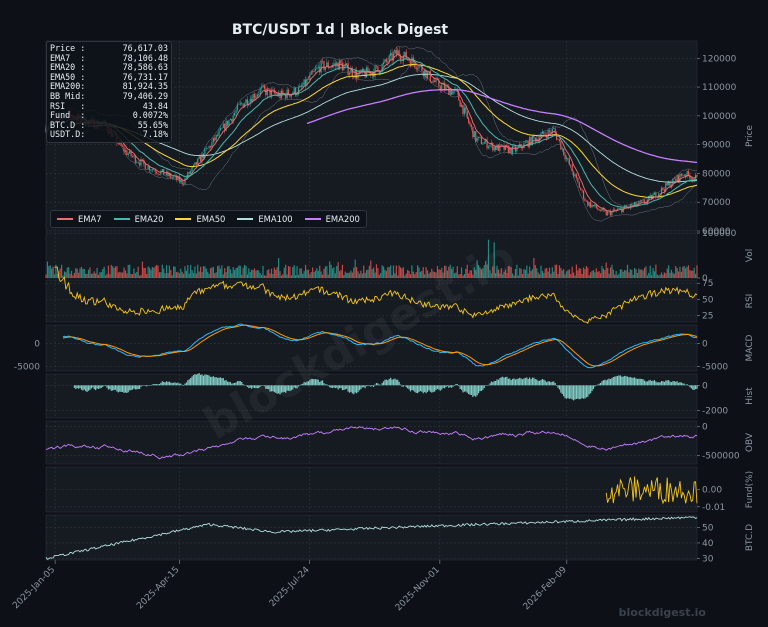  Describe the element at coordinates (68, 105) in the screenshot. I see `info-key: RSI :` at that location.